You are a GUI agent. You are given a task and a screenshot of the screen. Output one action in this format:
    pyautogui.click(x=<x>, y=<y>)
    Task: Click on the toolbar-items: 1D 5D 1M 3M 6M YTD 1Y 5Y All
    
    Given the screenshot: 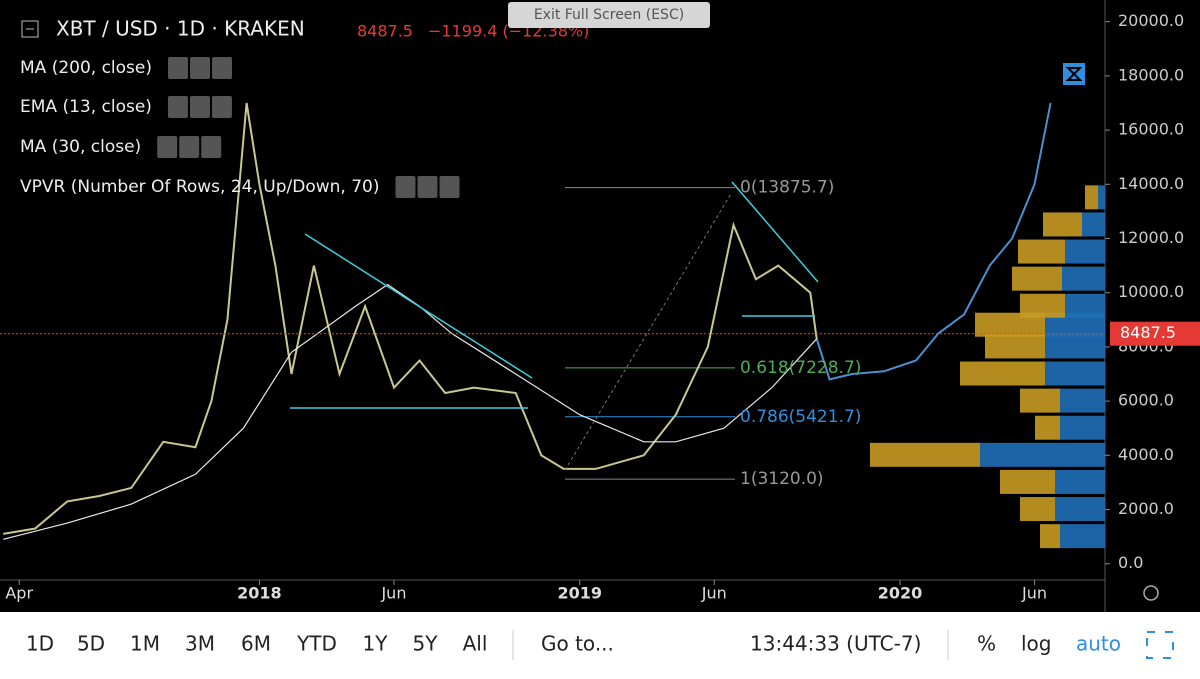 What is the action you would take?
    pyautogui.click(x=256, y=644)
    